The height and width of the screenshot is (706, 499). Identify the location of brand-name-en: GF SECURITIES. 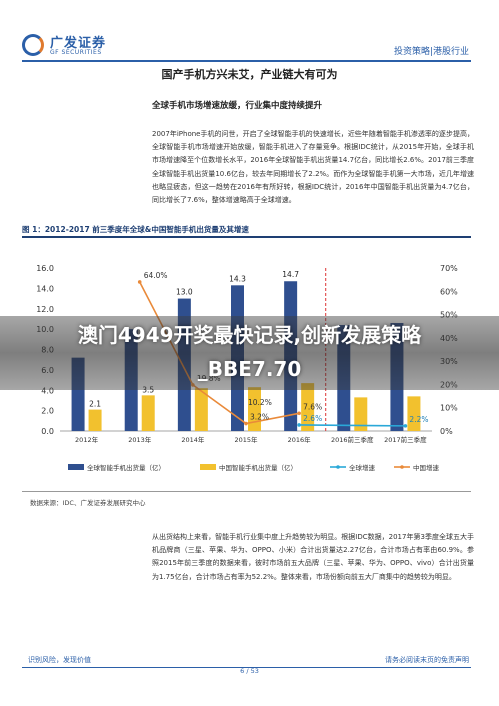
(76, 52).